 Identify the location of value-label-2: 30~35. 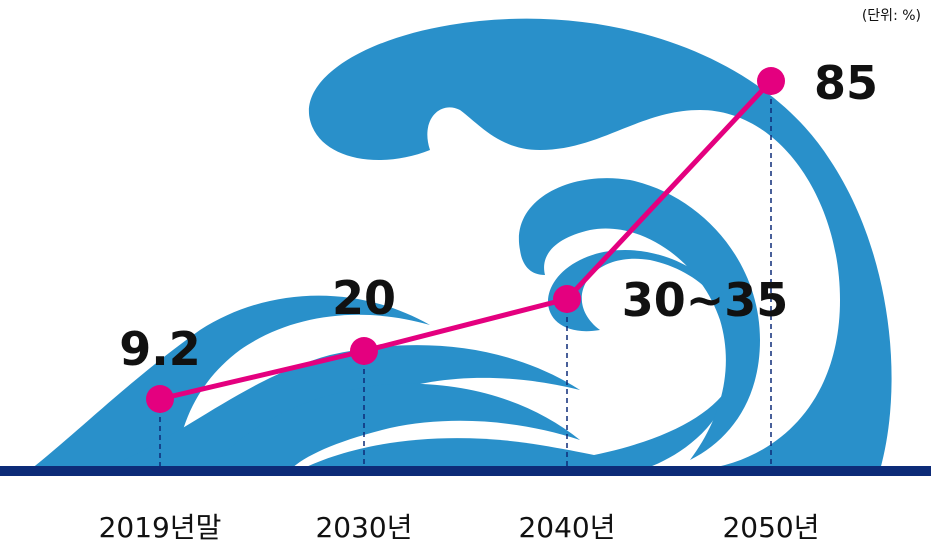
(705, 300).